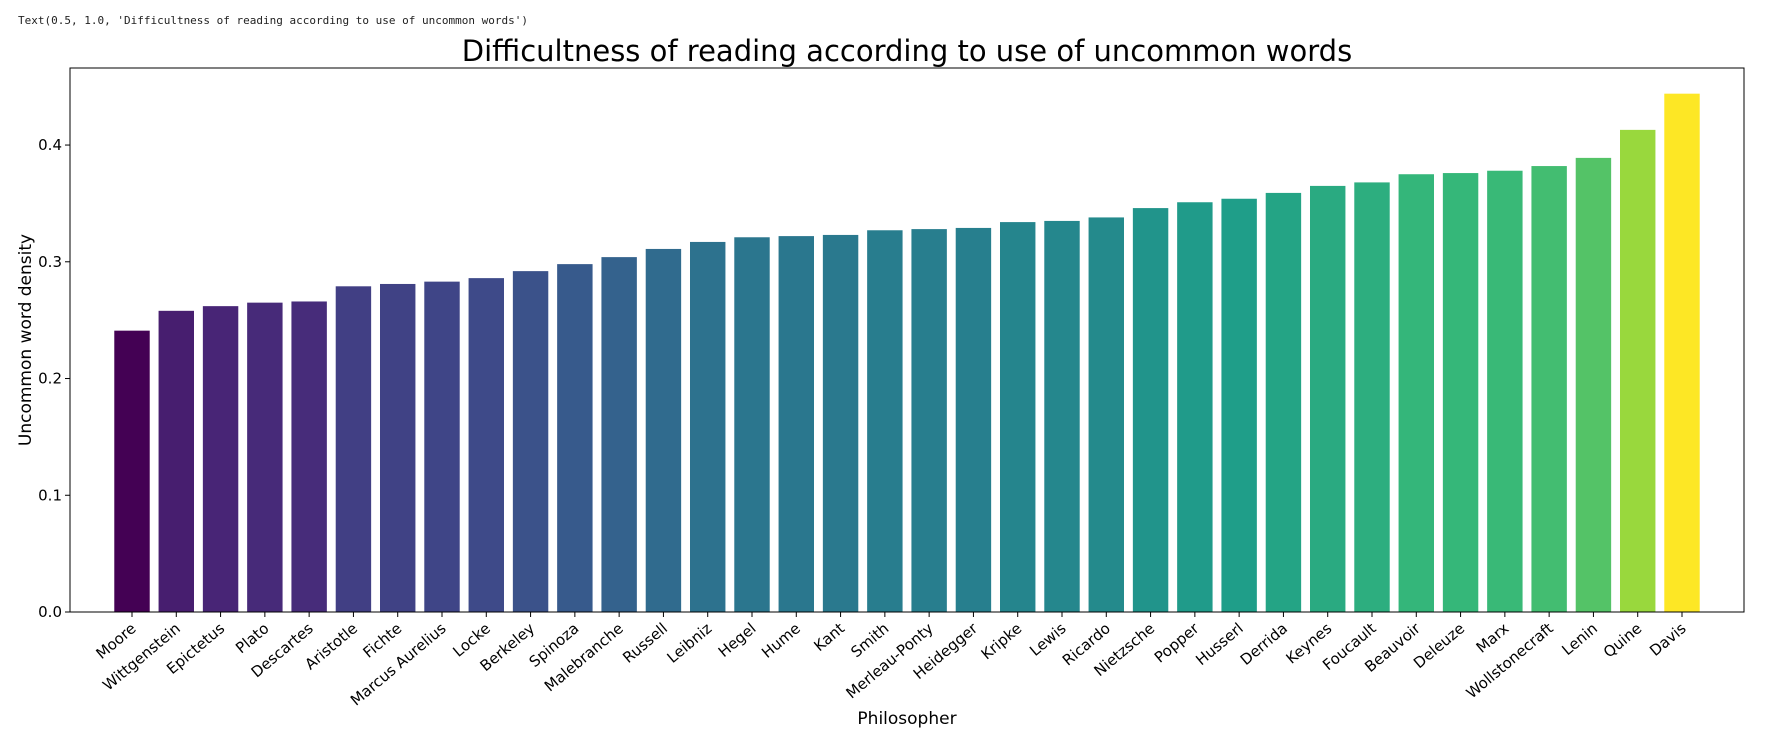  What do you see at coordinates (1622, 640) in the screenshot?
I see `x-tick-label: Quine` at bounding box center [1622, 640].